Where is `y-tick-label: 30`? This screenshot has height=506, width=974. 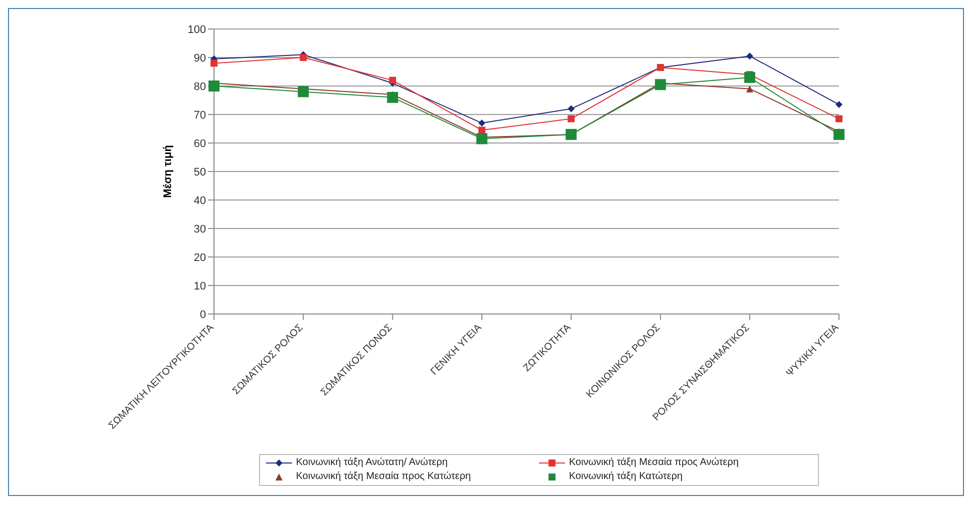 y-tick-label: 30 is located at coordinates (200, 229).